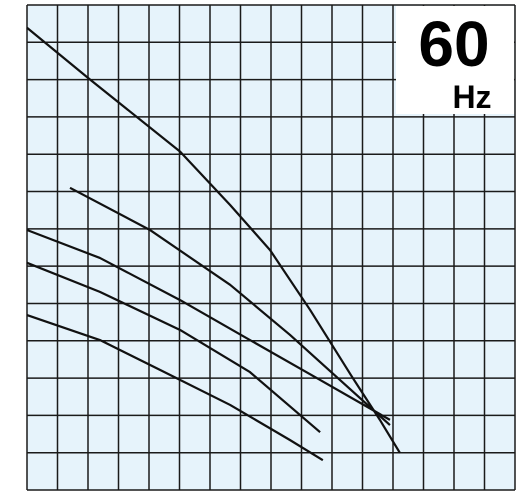 This screenshot has height=493, width=524. I want to click on chart-title: 60, so click(453, 44).